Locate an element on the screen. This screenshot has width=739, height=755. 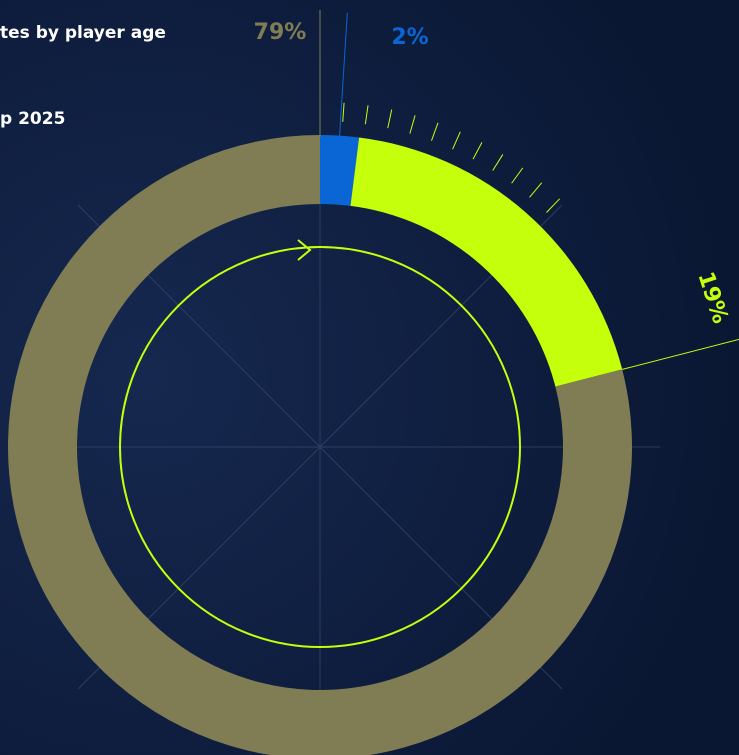
value-label: 79% is located at coordinates (280, 32).